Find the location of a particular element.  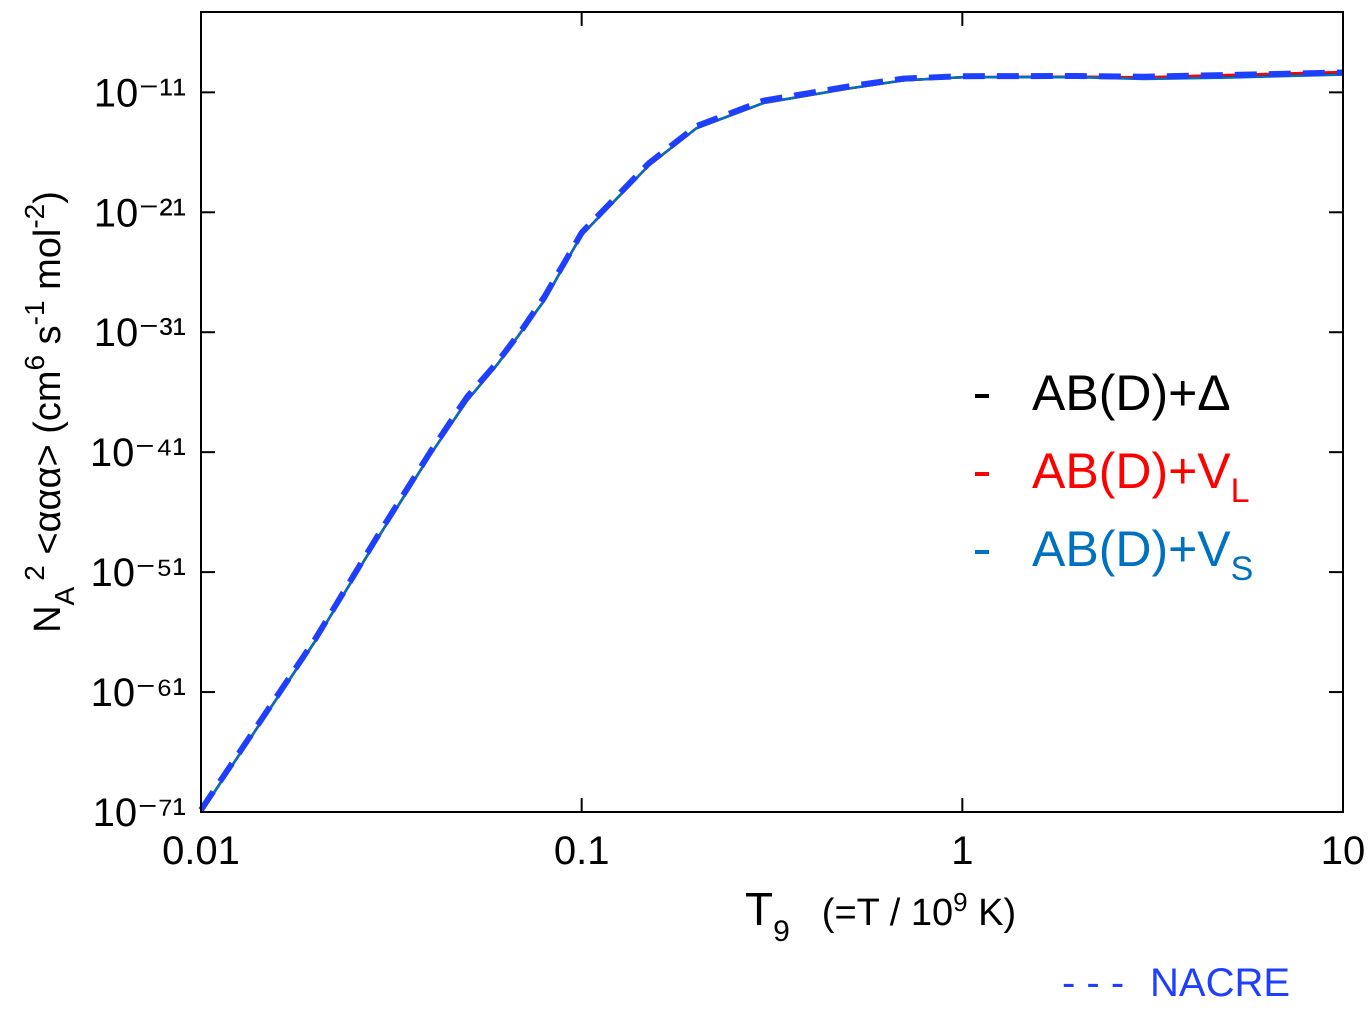

y-tick-label: 10⁻⁴¹ is located at coordinates (138, 453).